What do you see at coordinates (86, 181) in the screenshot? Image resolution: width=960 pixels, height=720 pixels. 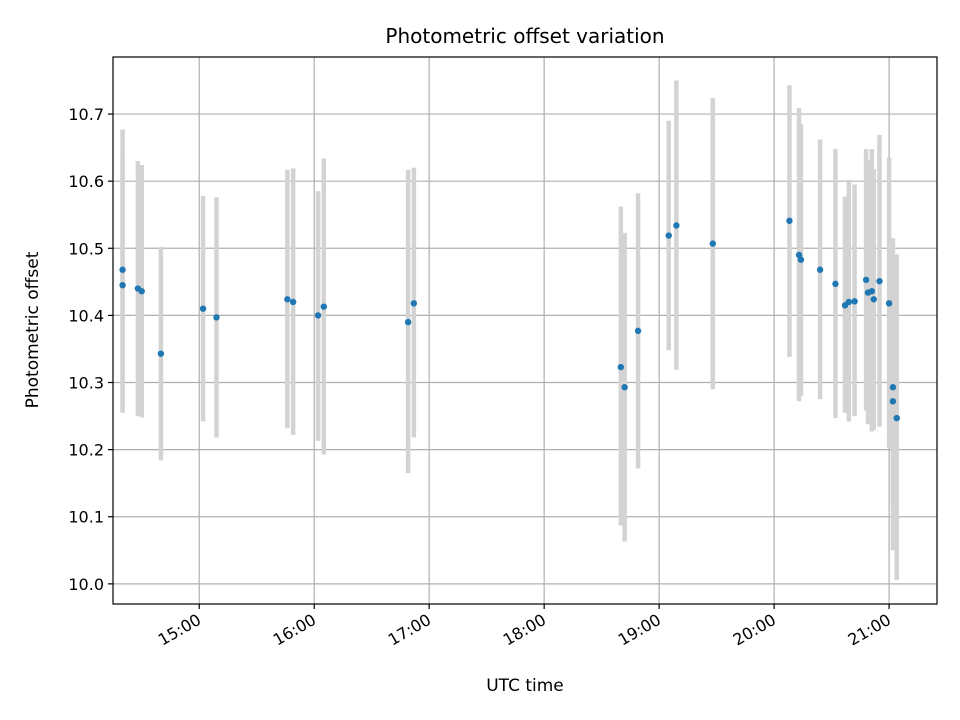 I see `y-tick-label: 10.6` at bounding box center [86, 181].